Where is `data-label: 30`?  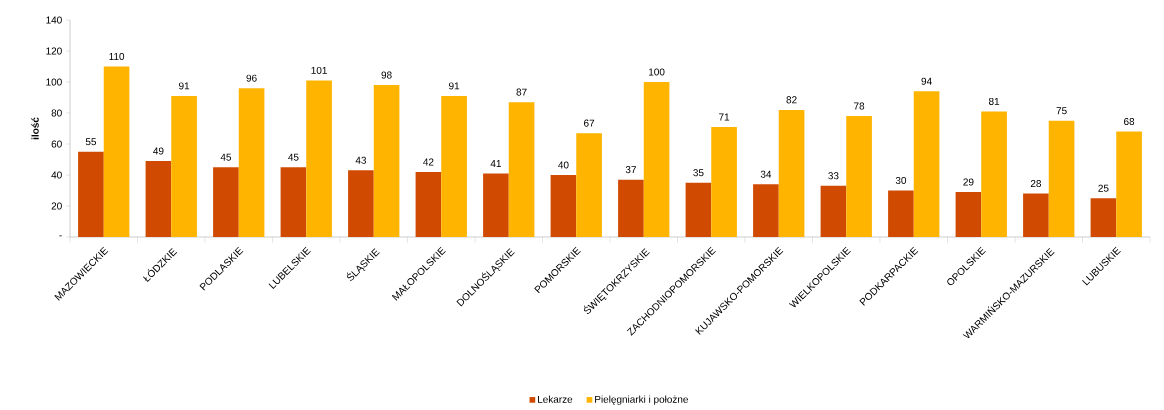
data-label: 30 is located at coordinates (901, 180).